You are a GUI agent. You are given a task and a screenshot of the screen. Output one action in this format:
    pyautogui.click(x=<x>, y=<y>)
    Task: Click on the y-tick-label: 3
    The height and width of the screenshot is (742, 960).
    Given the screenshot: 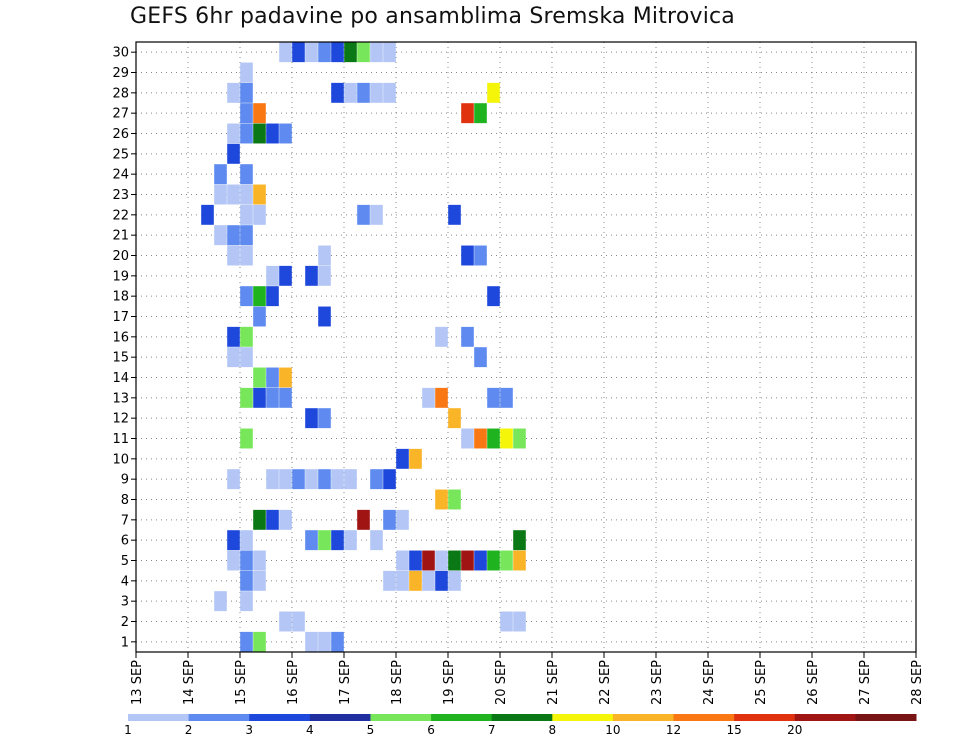 What is the action you would take?
    pyautogui.click(x=125, y=602)
    